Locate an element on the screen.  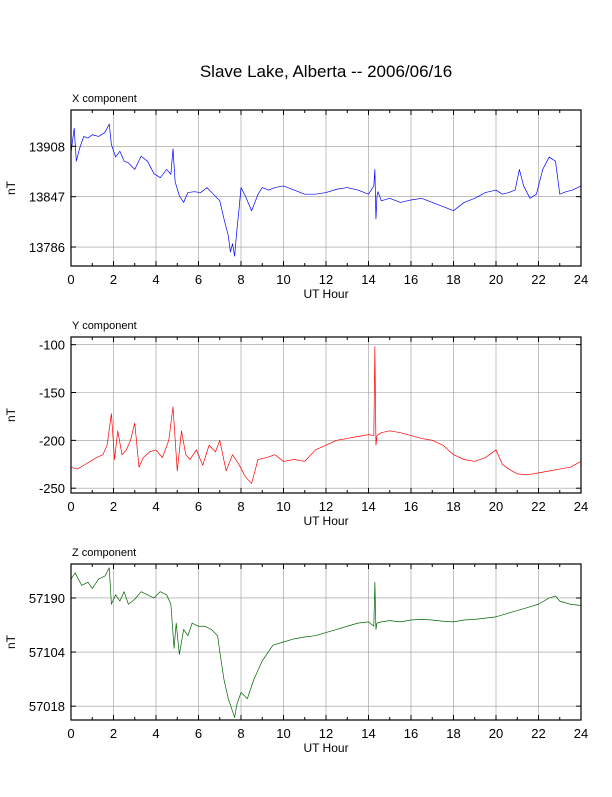
chart-title: Slave Lake, Alberta -- 2006/06/16 is located at coordinates (326, 71).